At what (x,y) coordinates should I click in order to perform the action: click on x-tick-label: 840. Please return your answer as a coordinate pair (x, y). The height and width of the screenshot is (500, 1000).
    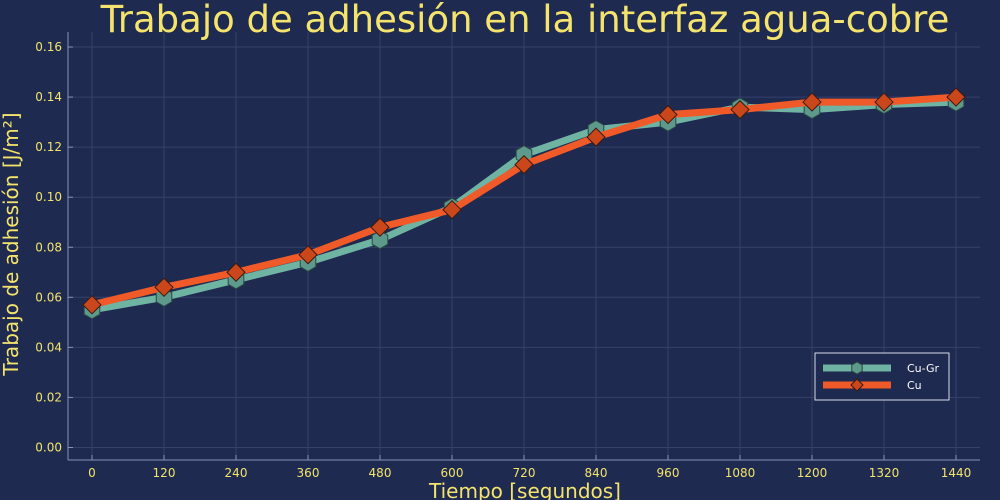
    Looking at the image, I should click on (596, 473).